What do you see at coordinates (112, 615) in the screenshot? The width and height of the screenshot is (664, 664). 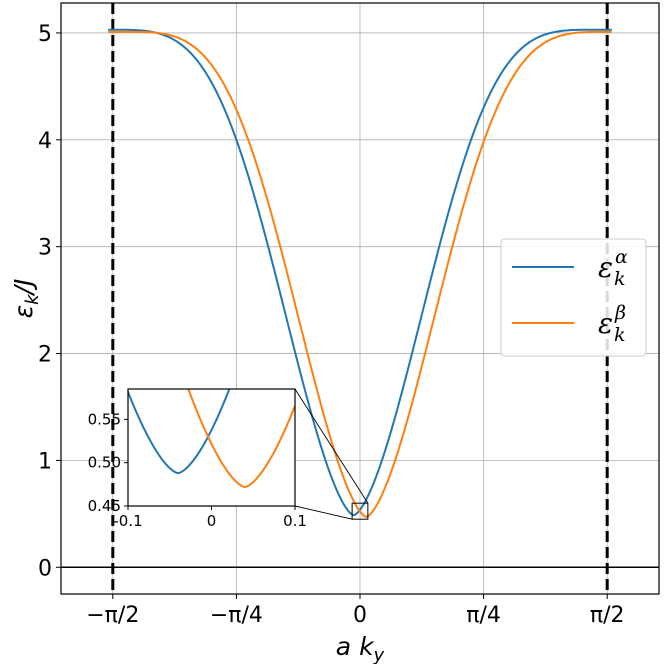 I see `x-tick-label: −π/2` at bounding box center [112, 615].